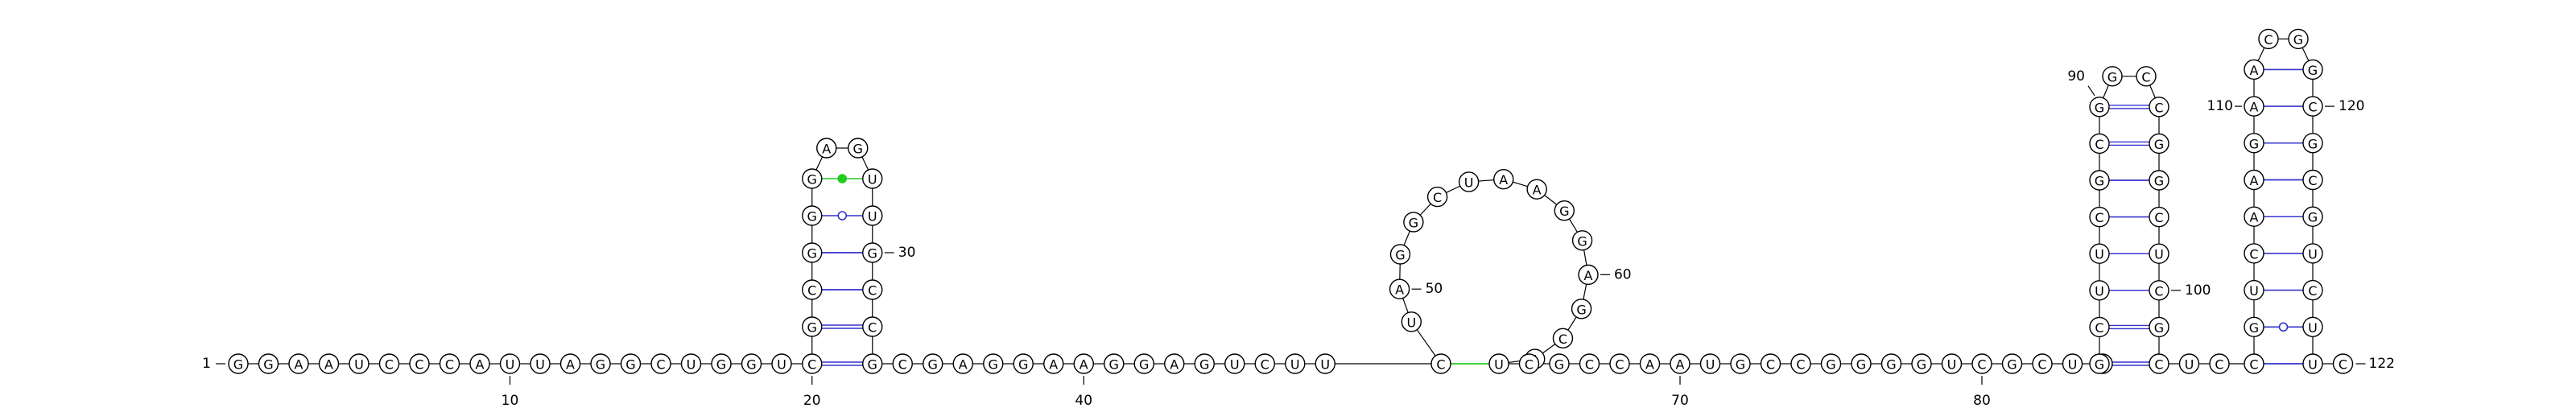 This screenshot has height=408, width=2576. I want to click on position-label: 90, so click(2076, 76).